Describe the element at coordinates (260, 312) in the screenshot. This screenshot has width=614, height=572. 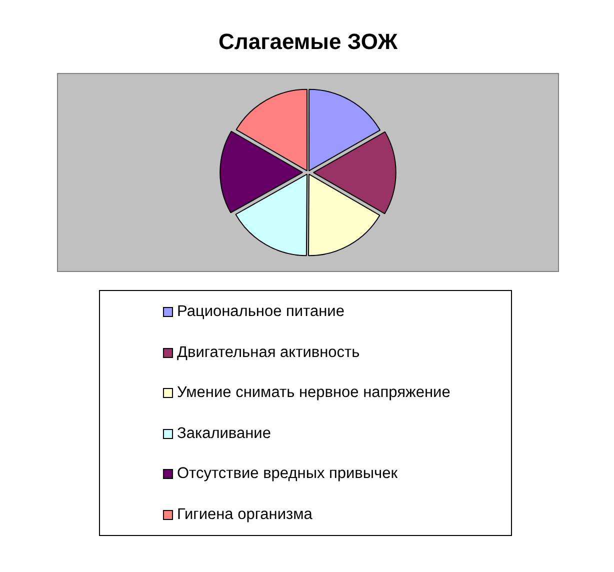
I see `legend-label: Рациональное питание` at that location.